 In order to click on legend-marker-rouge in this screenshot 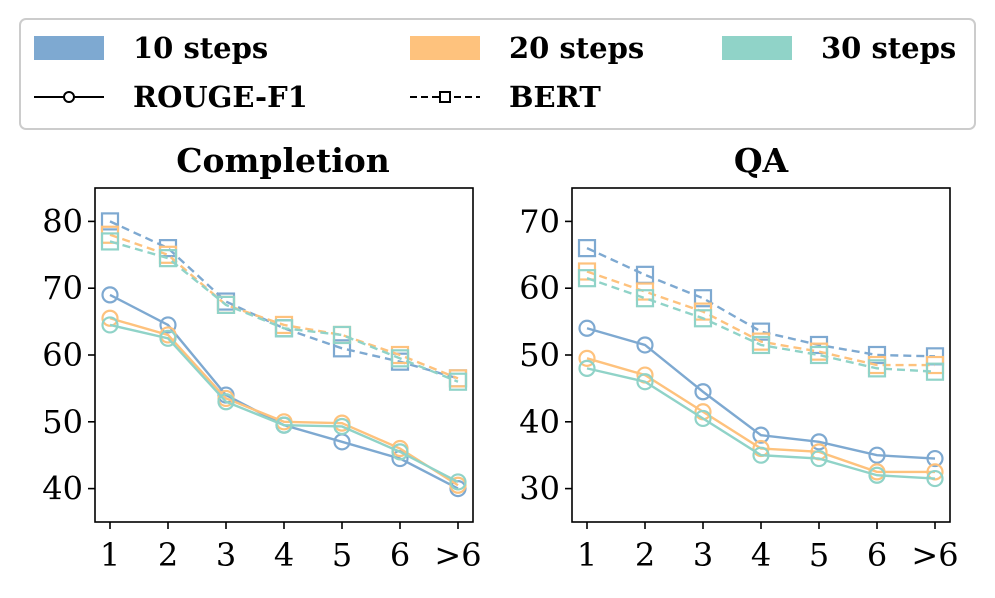, I will do `click(69, 97)`.